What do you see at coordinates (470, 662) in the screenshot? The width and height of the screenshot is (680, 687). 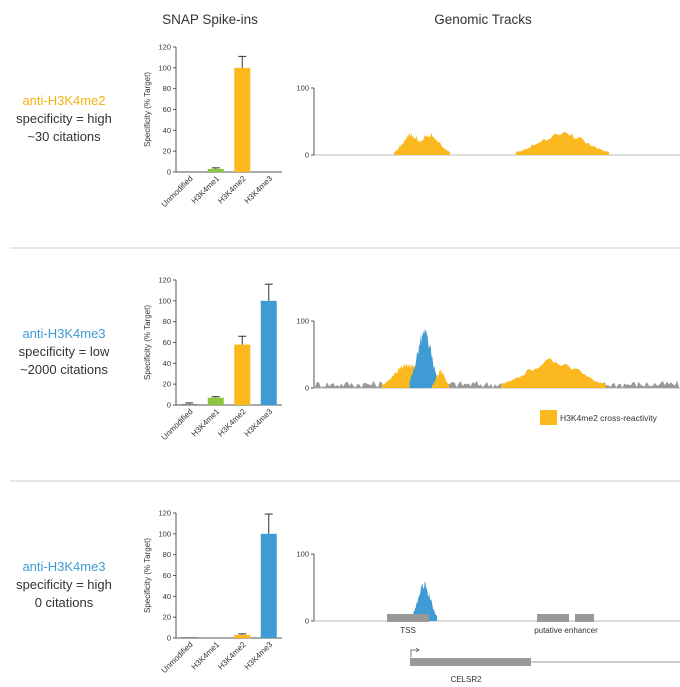 I see `gene-body` at bounding box center [470, 662].